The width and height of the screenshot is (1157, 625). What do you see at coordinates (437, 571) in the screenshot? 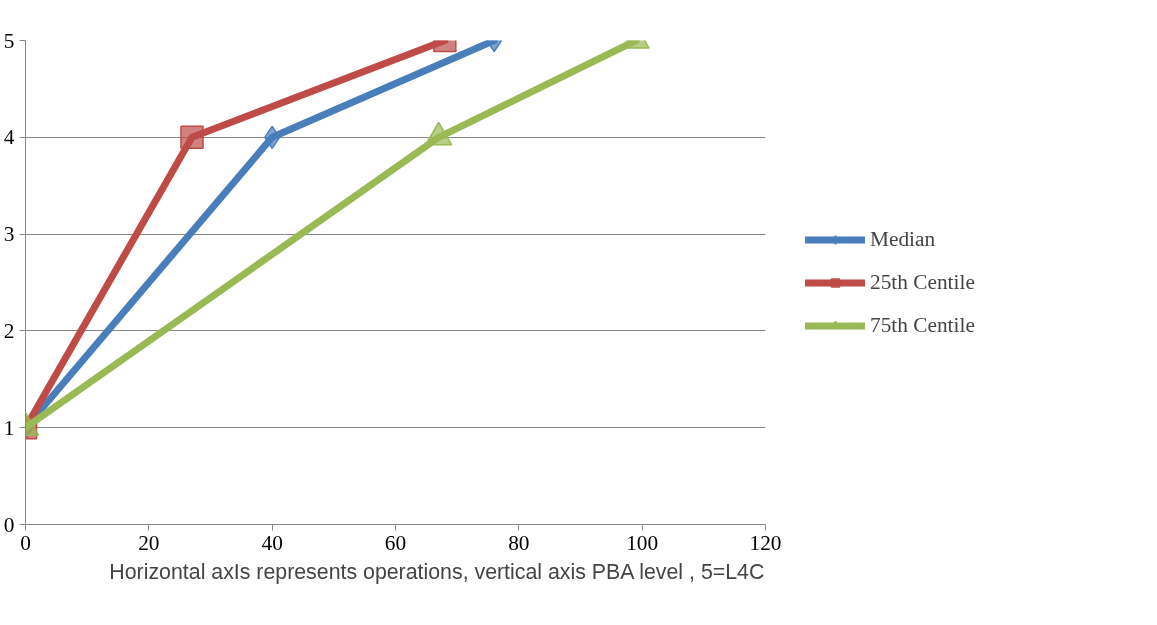
I see `text: Horizontal axIs represents operations, vertical axis PBA level , 5=L4C` at bounding box center [437, 571].